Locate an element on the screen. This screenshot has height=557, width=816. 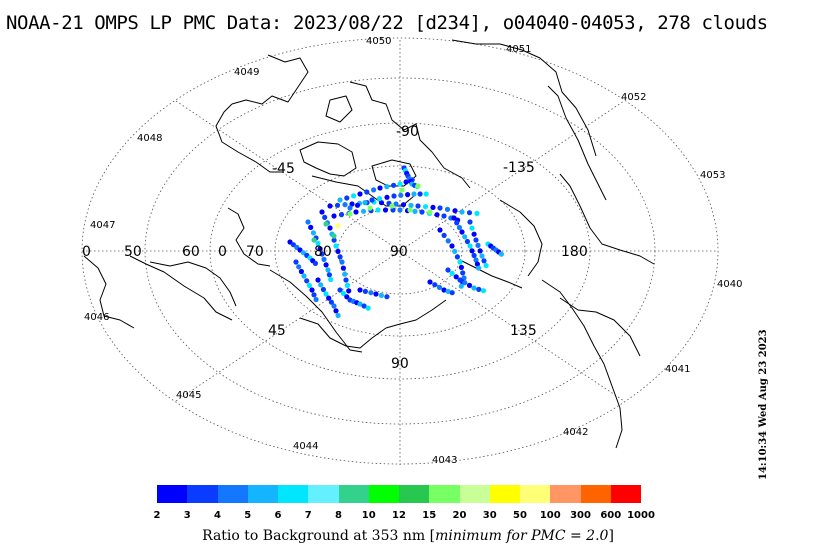
orbit-label: 4048 is located at coordinates (149, 138).